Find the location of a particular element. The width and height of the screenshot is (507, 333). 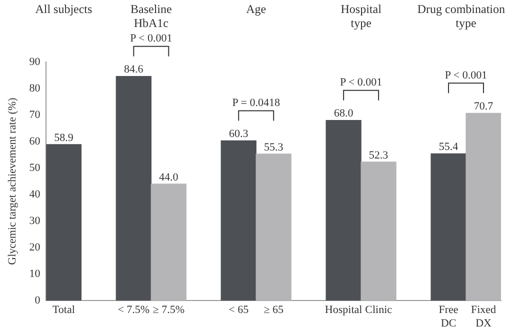

x-tick-label: ≥ 7.5% is located at coordinates (168, 310).